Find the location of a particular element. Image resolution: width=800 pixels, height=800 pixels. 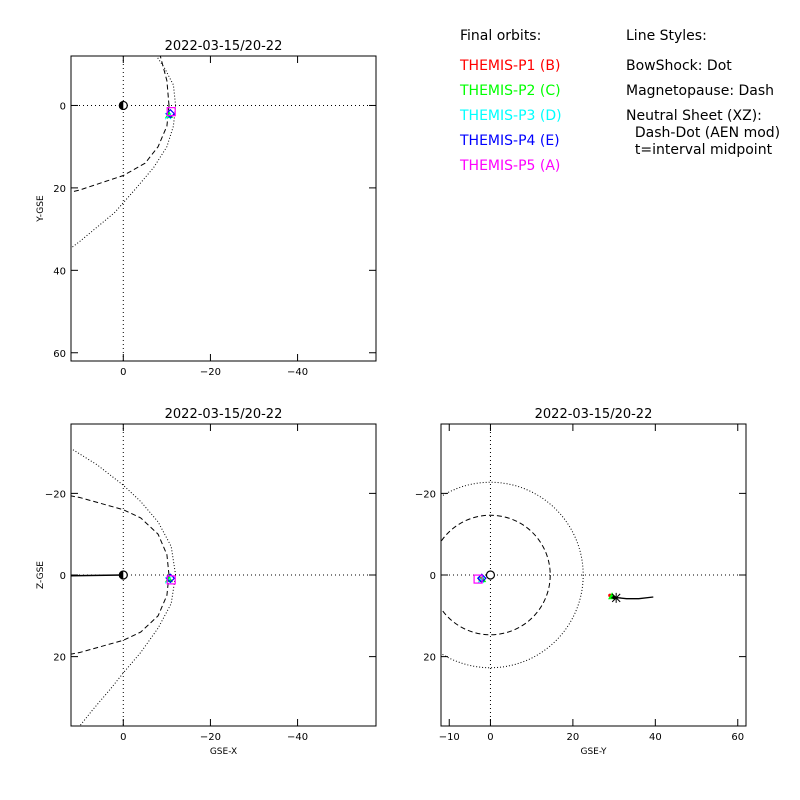

orbit-midpoint-star is located at coordinates (616, 597).